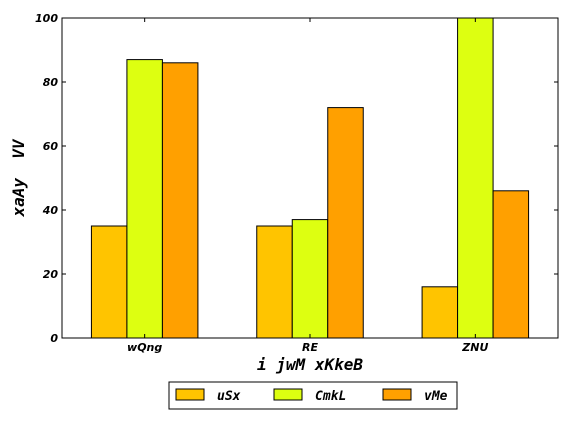 This screenshot has height=432, width=576. I want to click on bar-CmkL-ZNU, so click(475, 178).